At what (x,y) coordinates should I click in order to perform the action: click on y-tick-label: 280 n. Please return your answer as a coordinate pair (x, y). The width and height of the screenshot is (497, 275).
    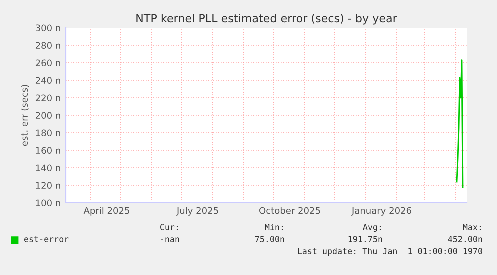
    Looking at the image, I should click on (48, 46).